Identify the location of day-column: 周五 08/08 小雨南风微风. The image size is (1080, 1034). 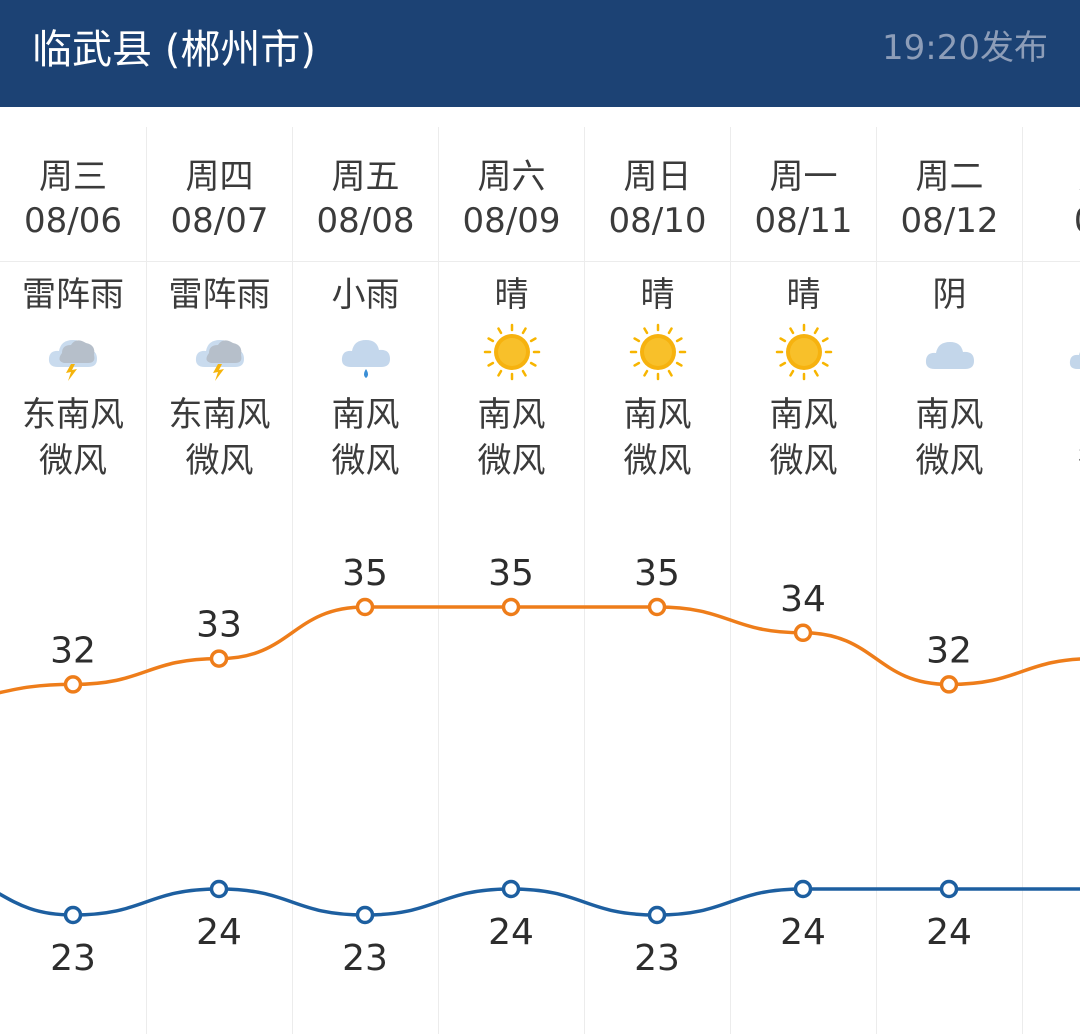
(365, 580).